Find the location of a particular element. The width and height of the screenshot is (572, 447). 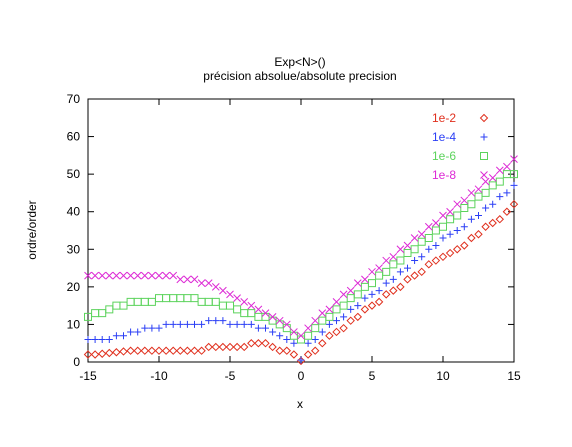

x-tick-label: 15 is located at coordinates (514, 376).